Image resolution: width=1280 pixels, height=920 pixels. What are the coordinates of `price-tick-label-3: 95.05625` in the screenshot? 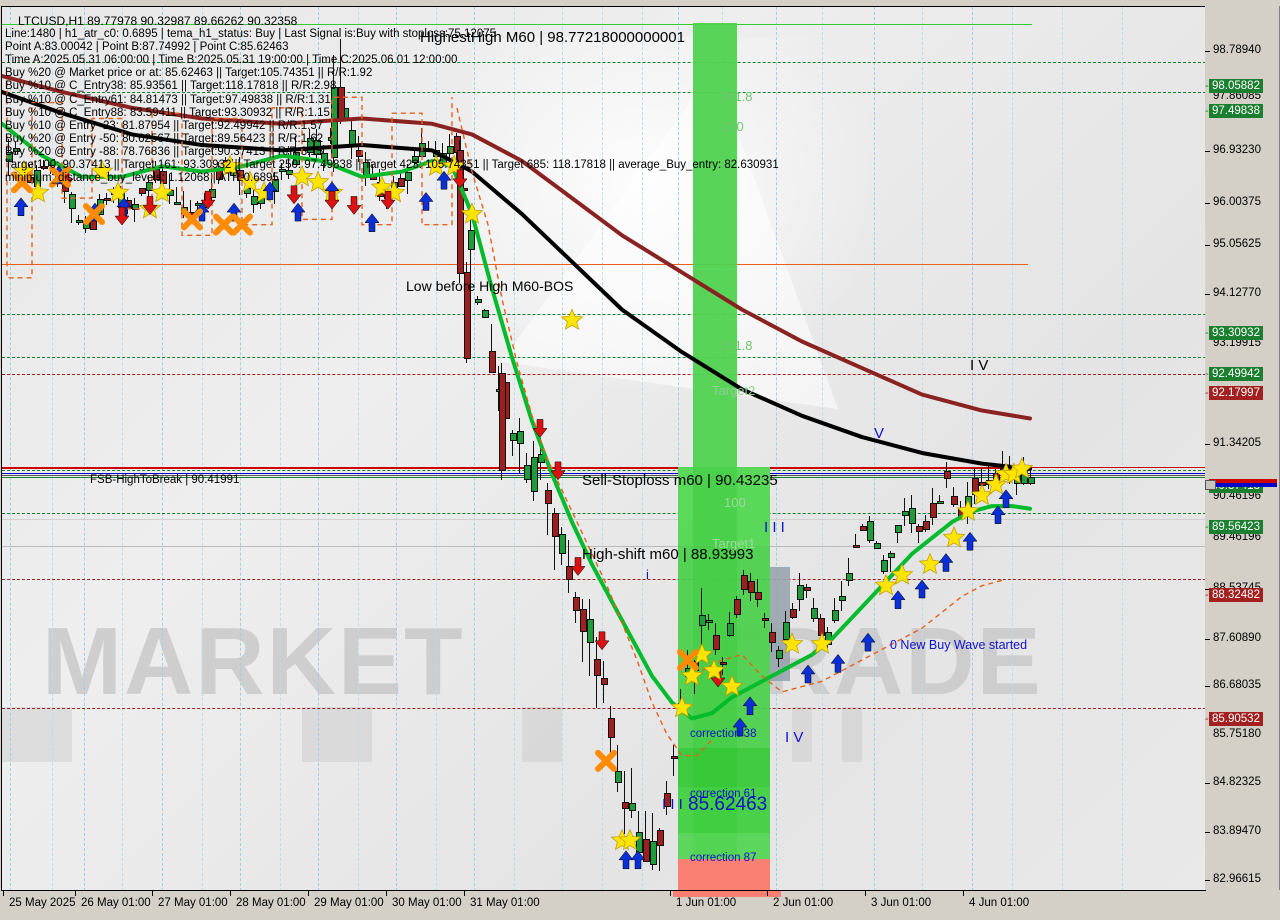 It's located at (1237, 244).